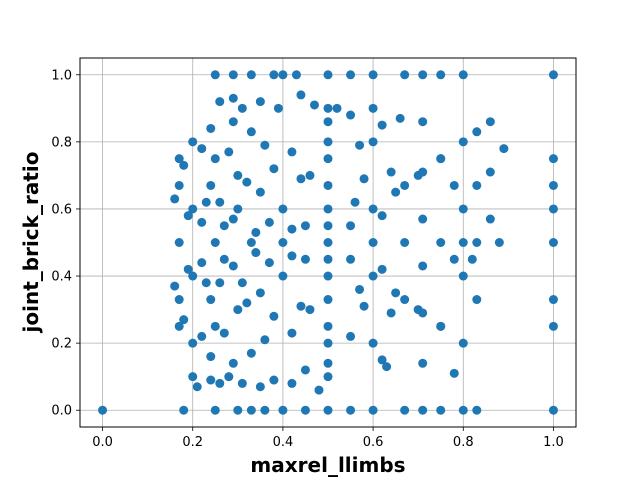 Image resolution: width=640 pixels, height=480 pixels. I want to click on y-tick-label: 0.0, so click(61, 411).